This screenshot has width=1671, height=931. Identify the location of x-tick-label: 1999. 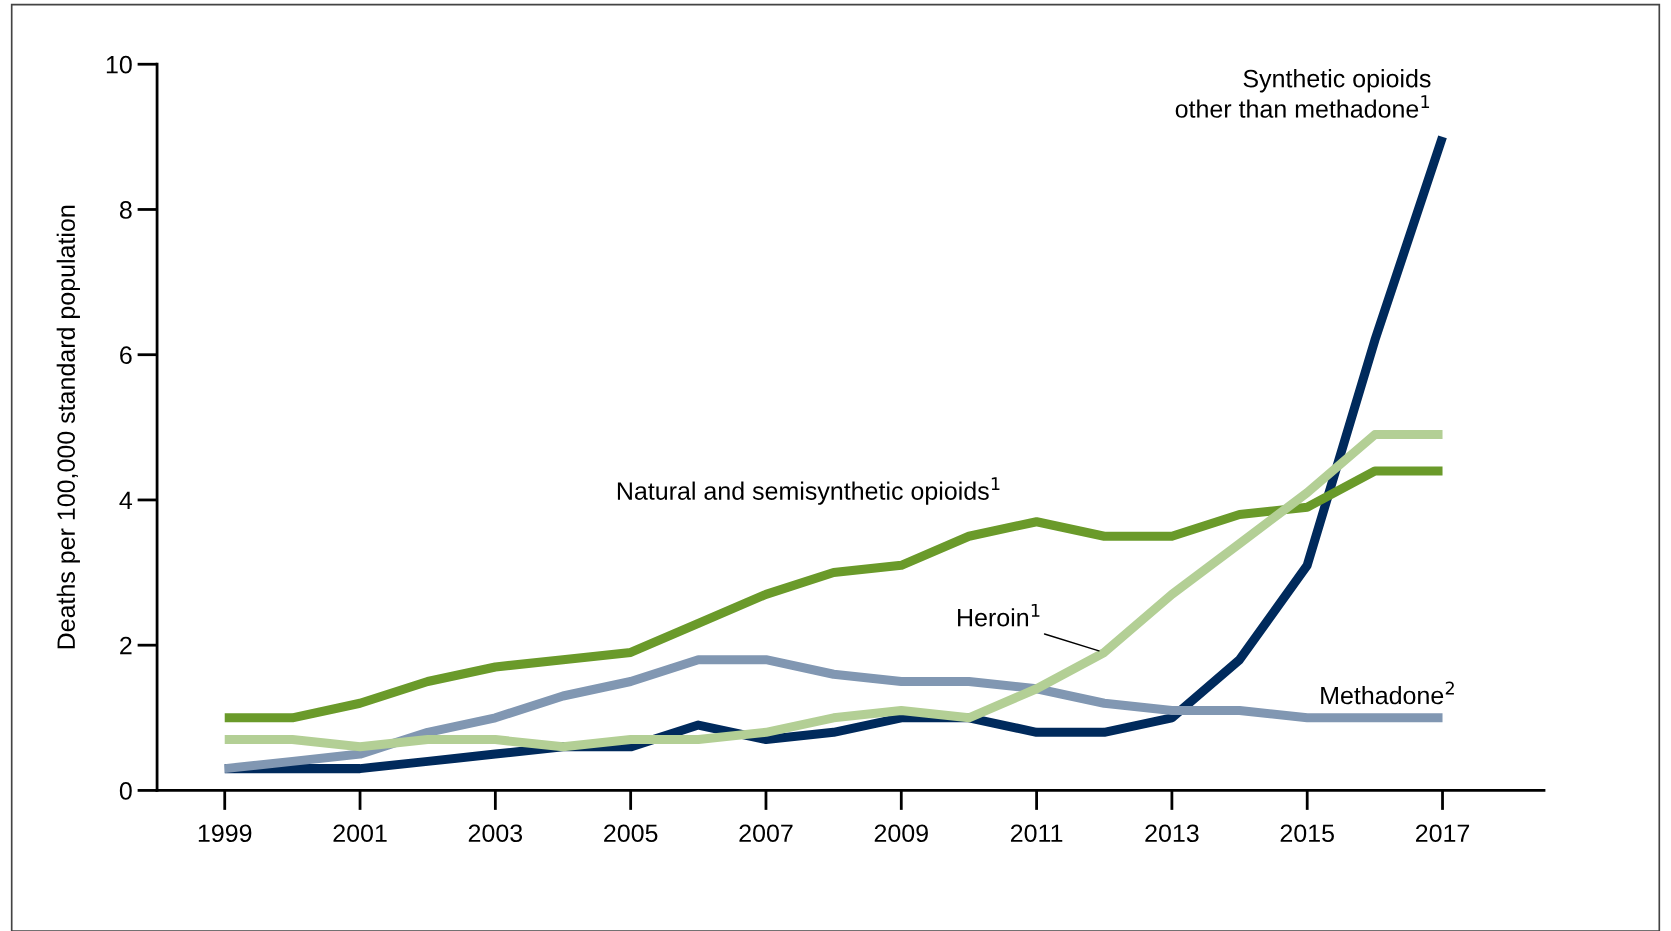
(225, 833).